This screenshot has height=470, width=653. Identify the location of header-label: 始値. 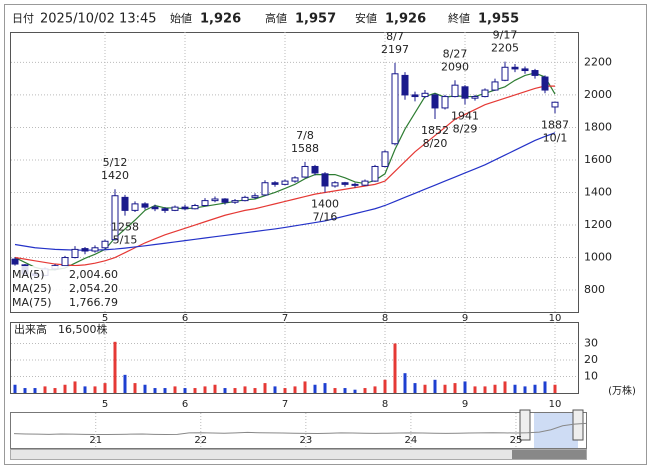
(181, 18).